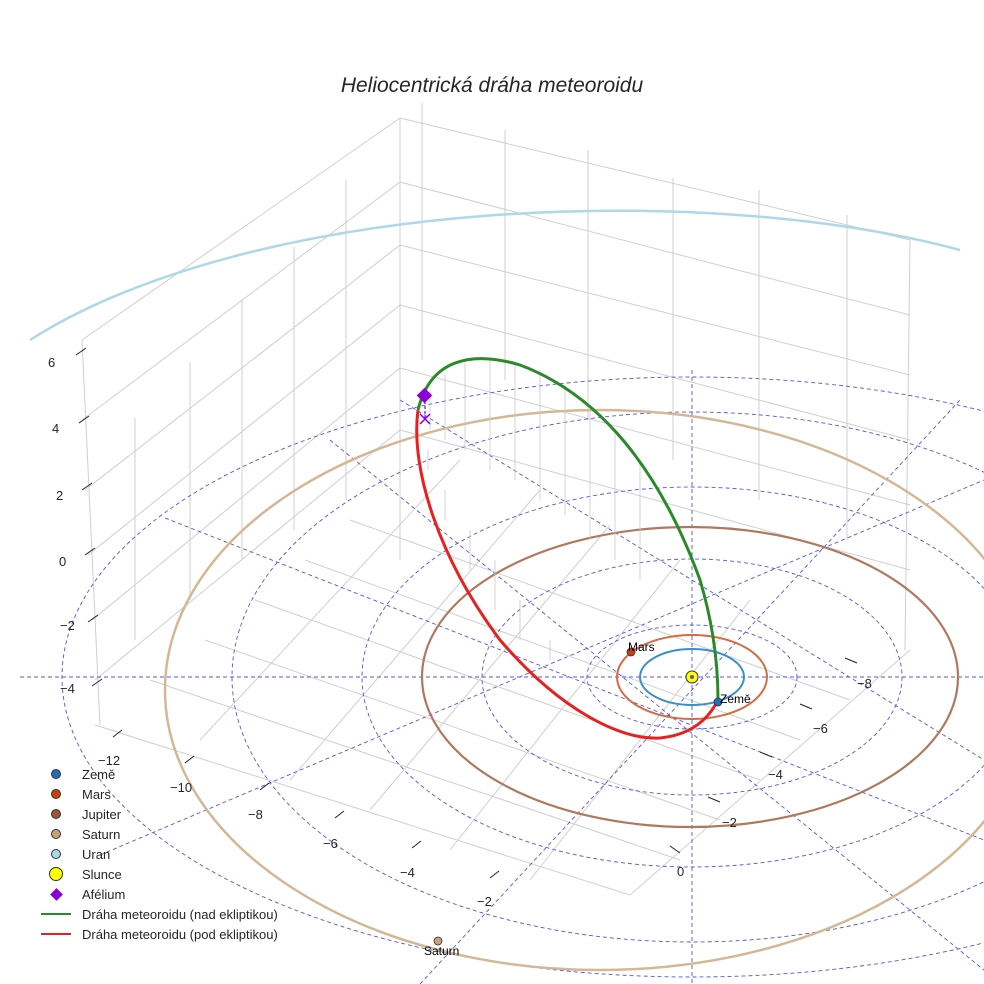 The width and height of the screenshot is (984, 984). I want to click on aphelion-projection-icon, so click(425, 419).